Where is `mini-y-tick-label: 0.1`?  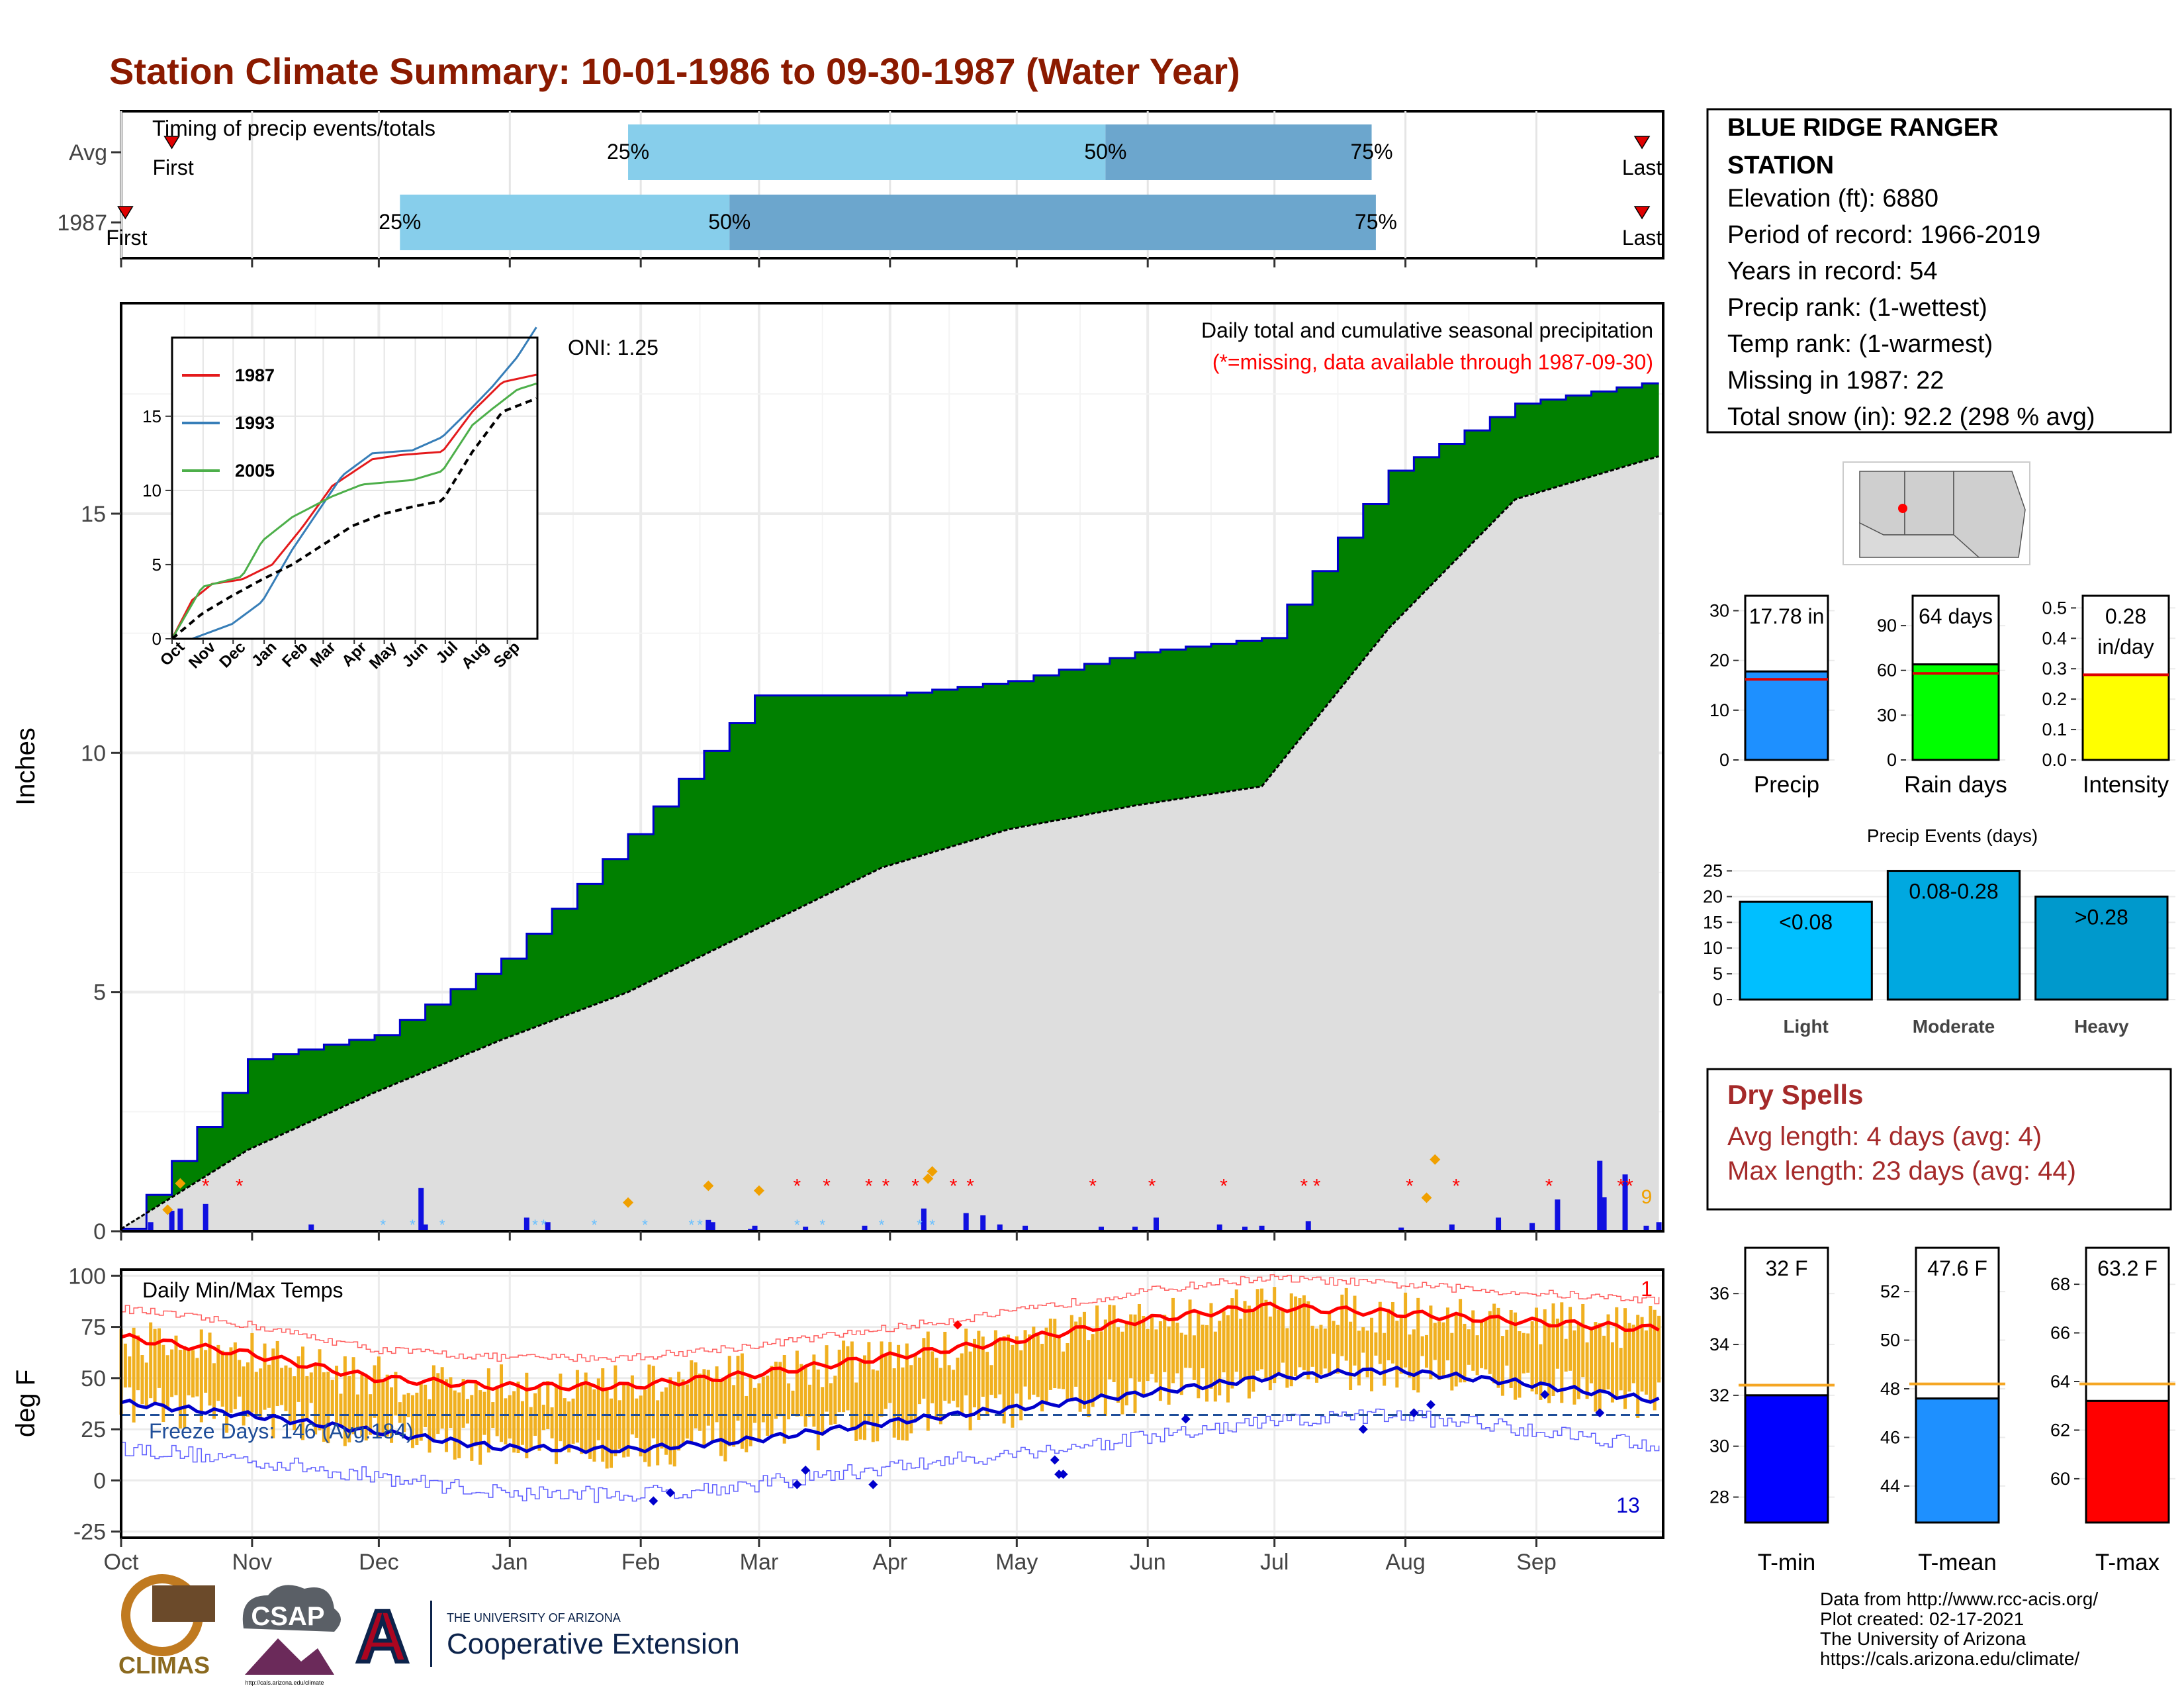
mini-y-tick-label: 0.1 is located at coordinates (2054, 729).